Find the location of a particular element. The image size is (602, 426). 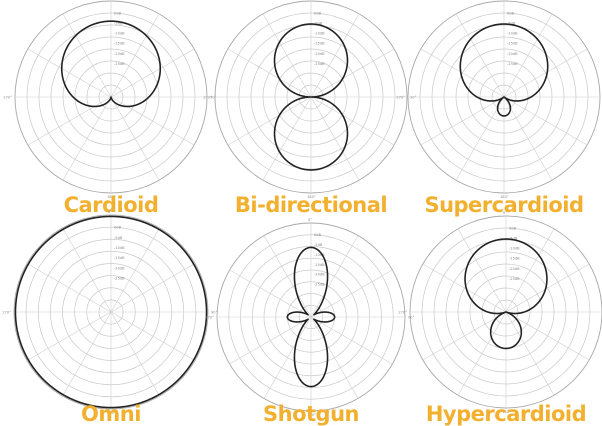

pattern-curve-shotgun is located at coordinates (311, 317).